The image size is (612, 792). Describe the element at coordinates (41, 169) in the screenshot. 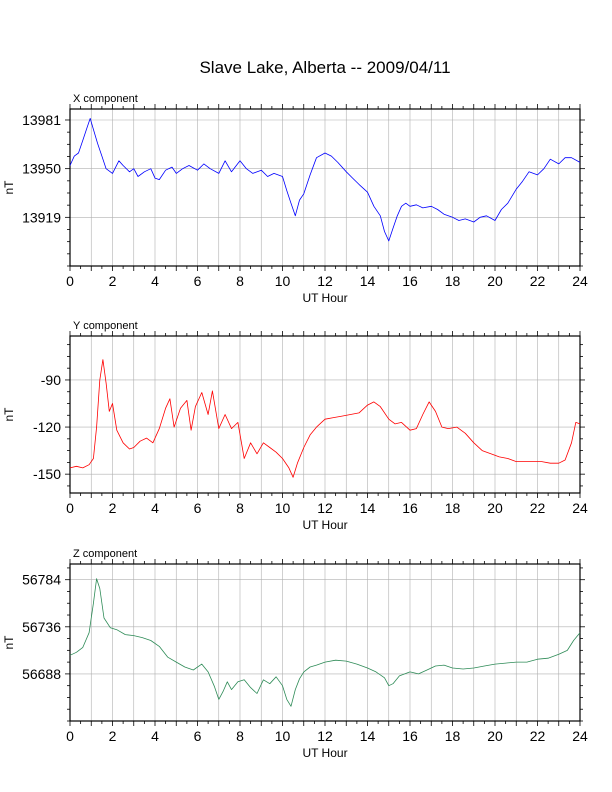

I see `y-tick-label: 13950` at that location.